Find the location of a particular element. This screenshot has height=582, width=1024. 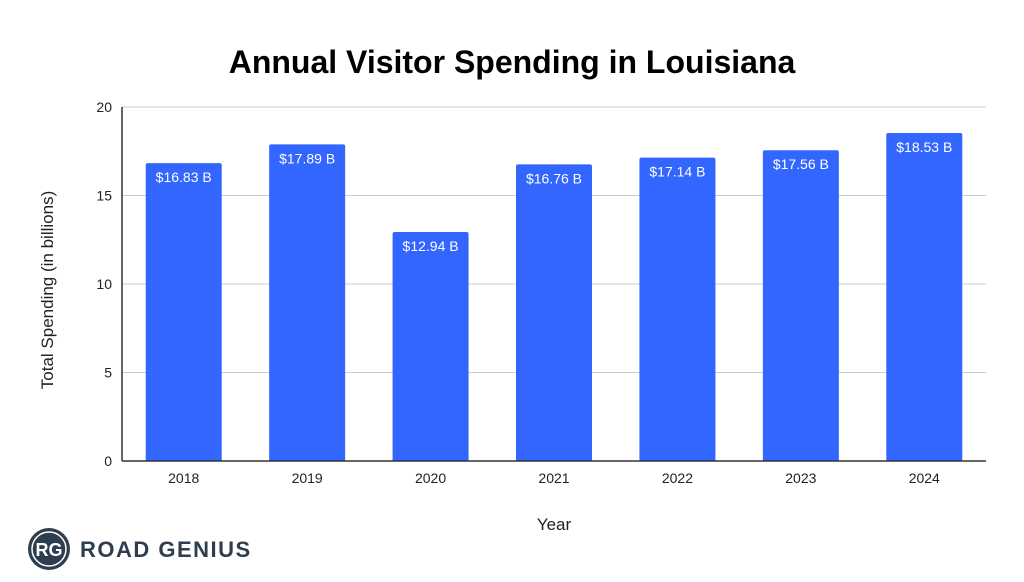

bar-2024 is located at coordinates (924, 297).